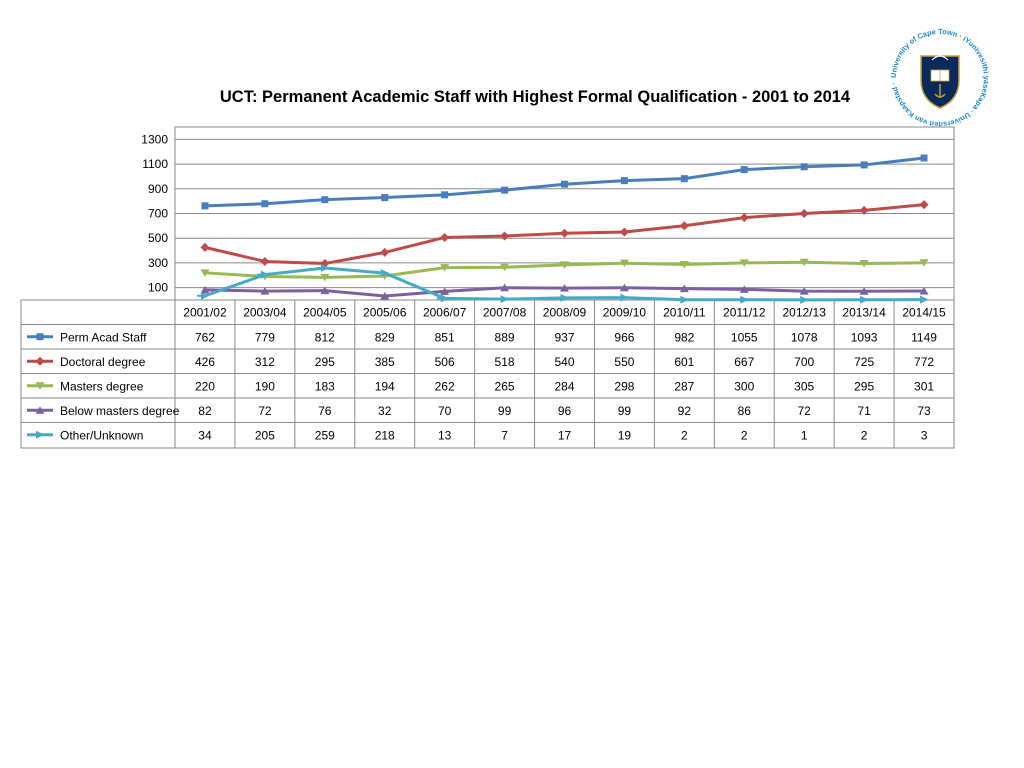 This screenshot has width=1024, height=768. I want to click on table-value: 506, so click(445, 362).